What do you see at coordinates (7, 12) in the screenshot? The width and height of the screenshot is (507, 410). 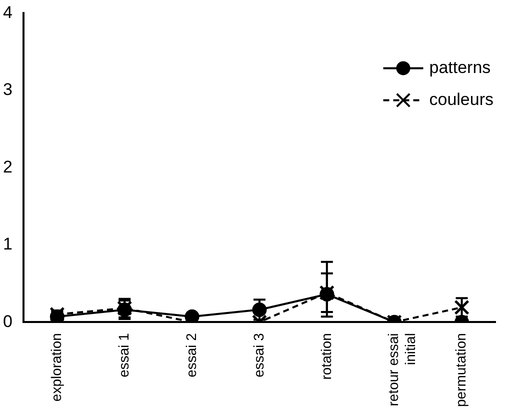 I see `y-tick-label: 4` at bounding box center [7, 12].